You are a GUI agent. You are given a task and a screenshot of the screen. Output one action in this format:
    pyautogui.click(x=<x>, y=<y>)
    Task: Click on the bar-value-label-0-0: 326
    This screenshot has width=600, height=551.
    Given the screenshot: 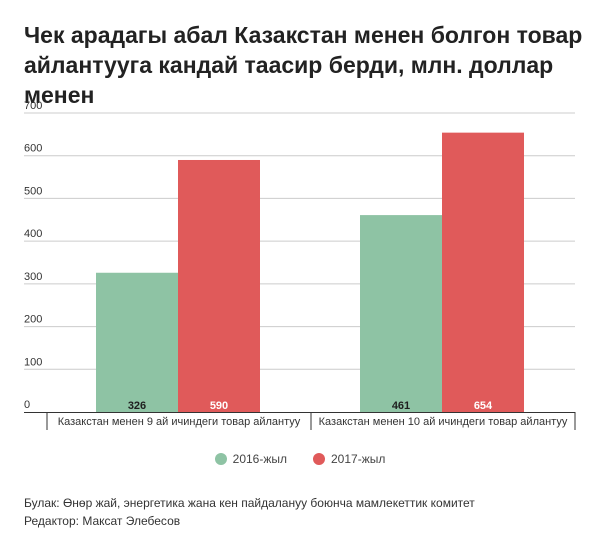 What is the action you would take?
    pyautogui.click(x=137, y=406)
    